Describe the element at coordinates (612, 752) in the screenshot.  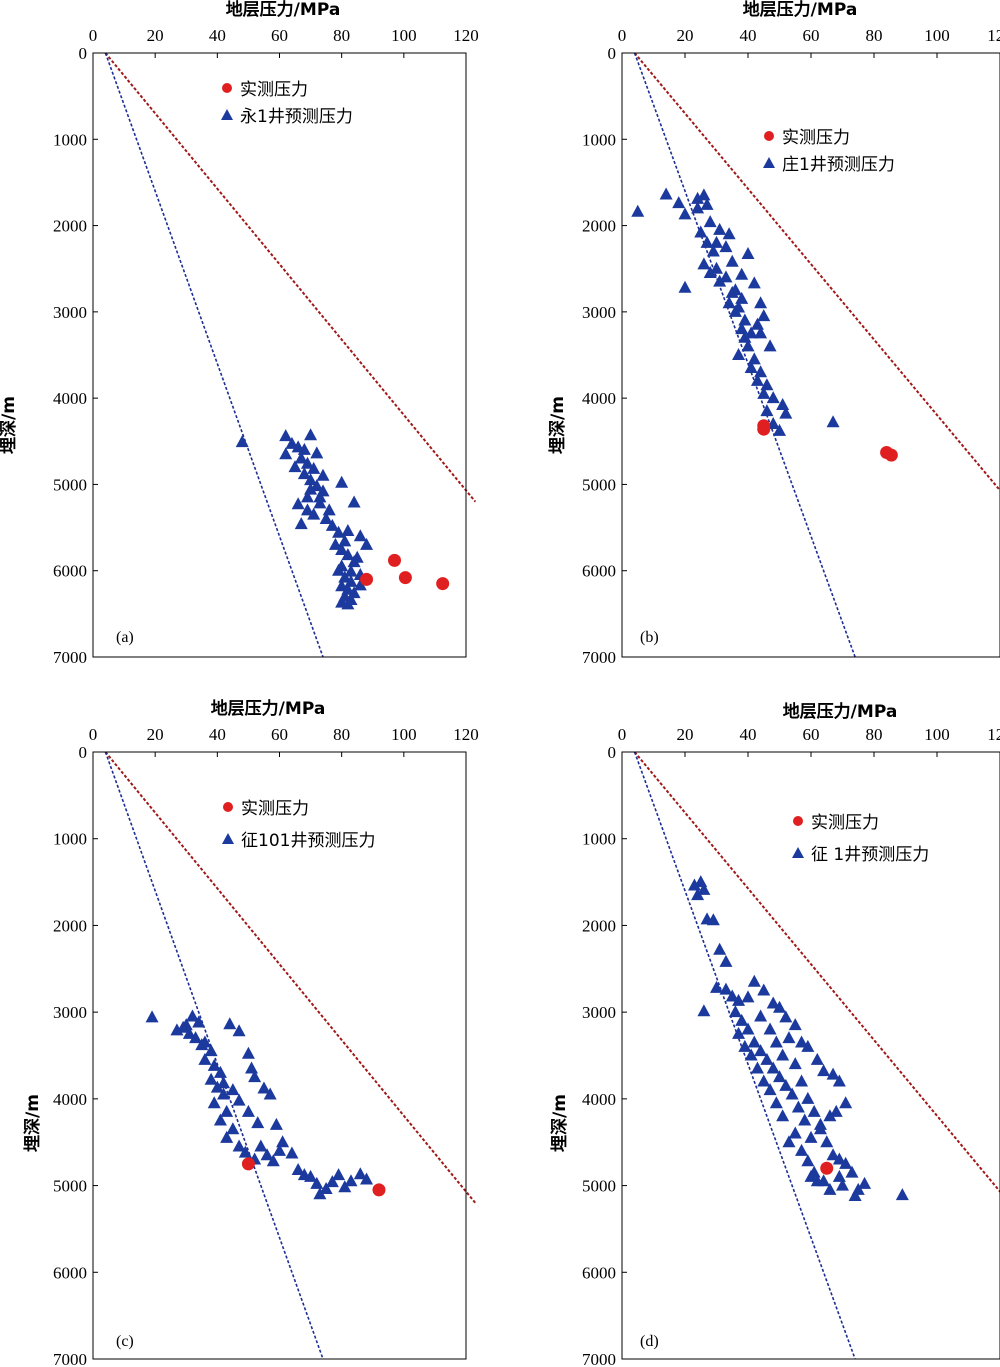
I see `y-tick-label: 0` at that location.